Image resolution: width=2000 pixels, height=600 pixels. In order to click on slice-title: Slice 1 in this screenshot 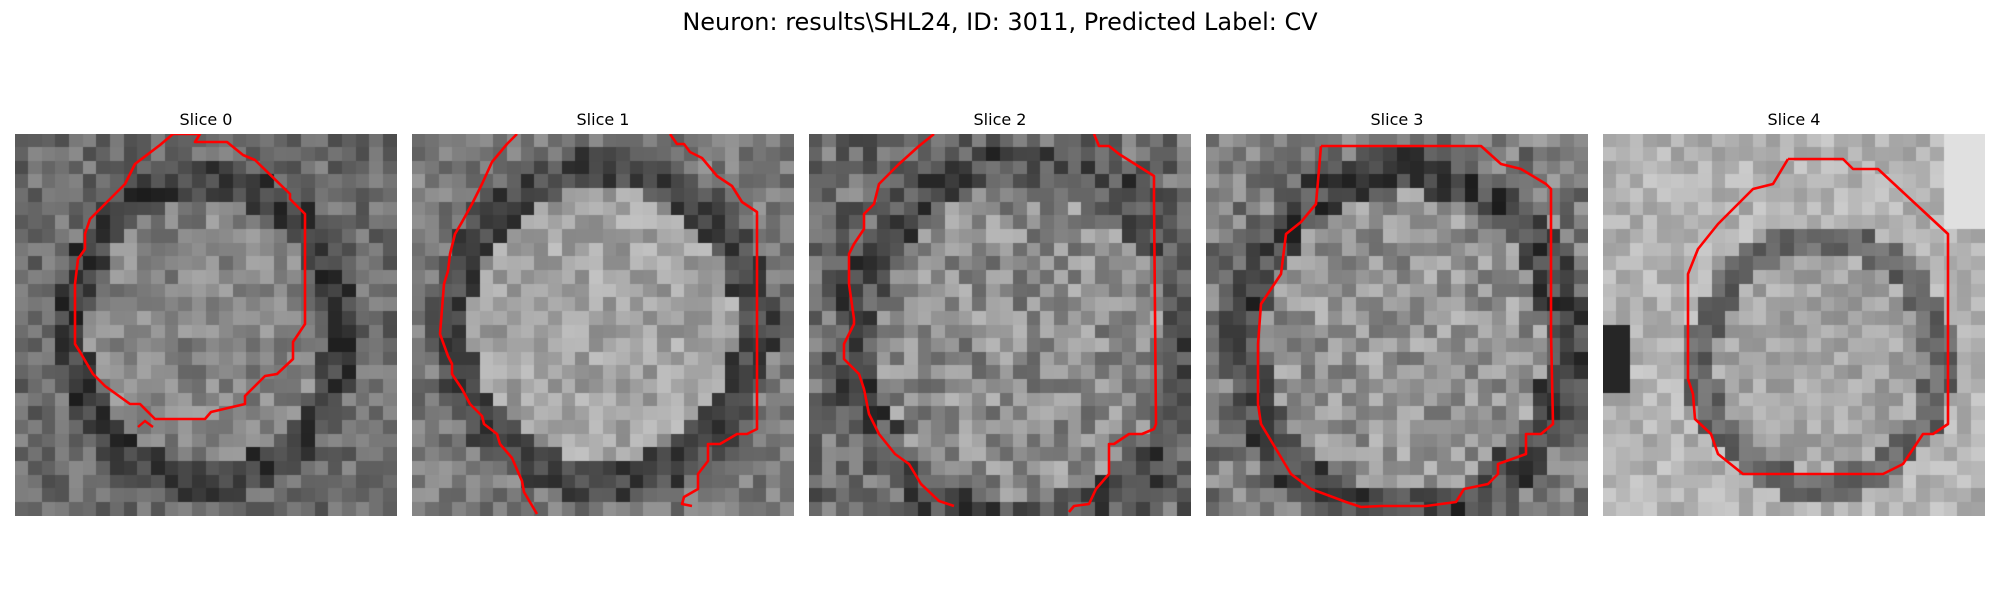, I will do `click(603, 119)`.